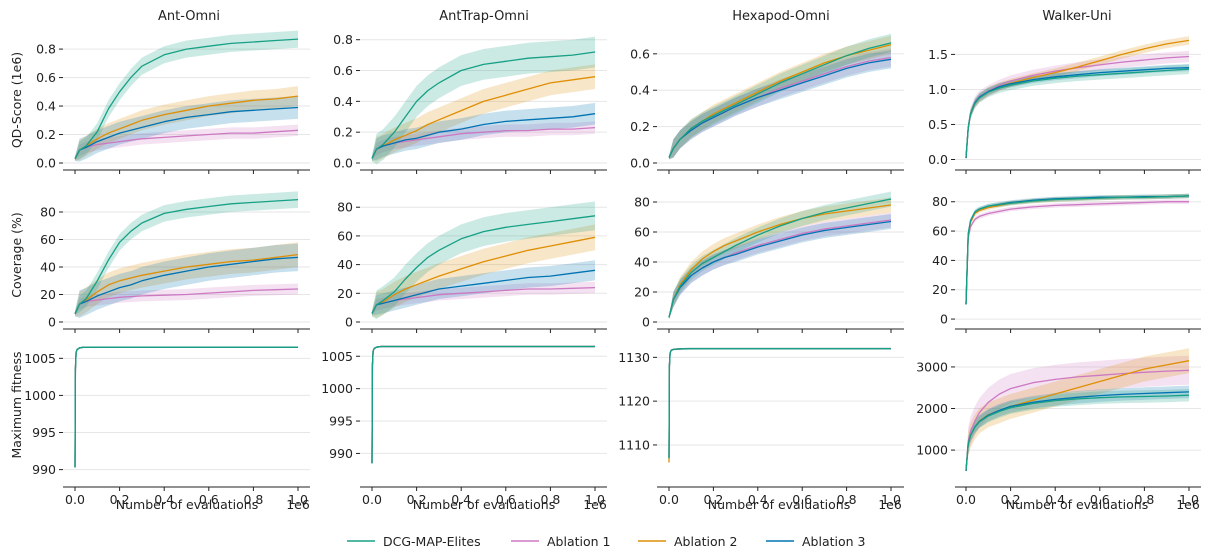  I want to click on x-axis-multiplier-anttrap-omni: 1e6, so click(595, 504).